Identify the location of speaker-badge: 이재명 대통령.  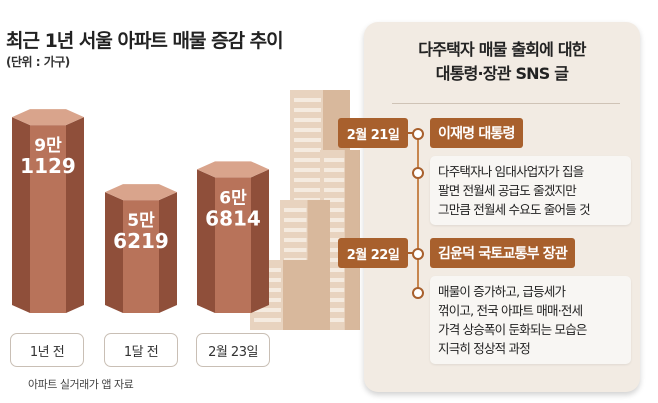
(476, 133).